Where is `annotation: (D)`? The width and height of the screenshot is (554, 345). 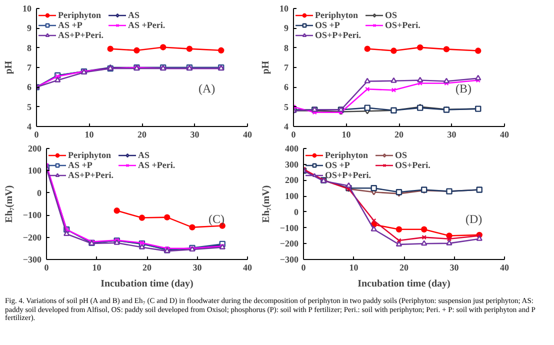
annotation: (D) is located at coordinates (474, 219).